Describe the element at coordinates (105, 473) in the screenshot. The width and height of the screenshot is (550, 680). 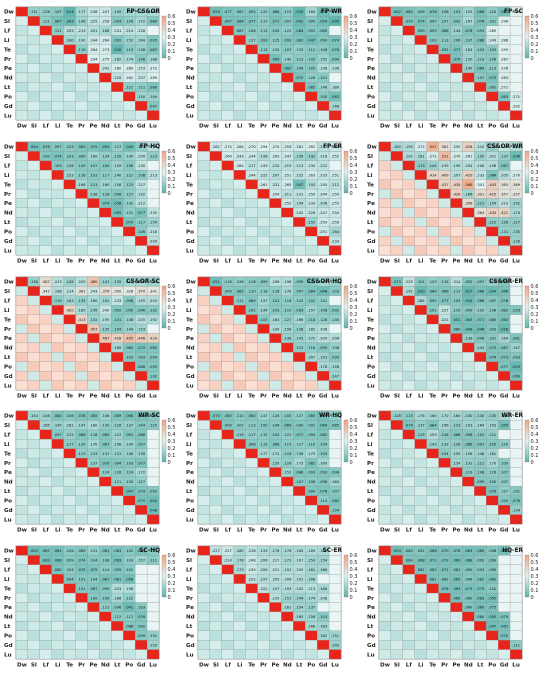
I see `cell-value-label: .124` at that location.